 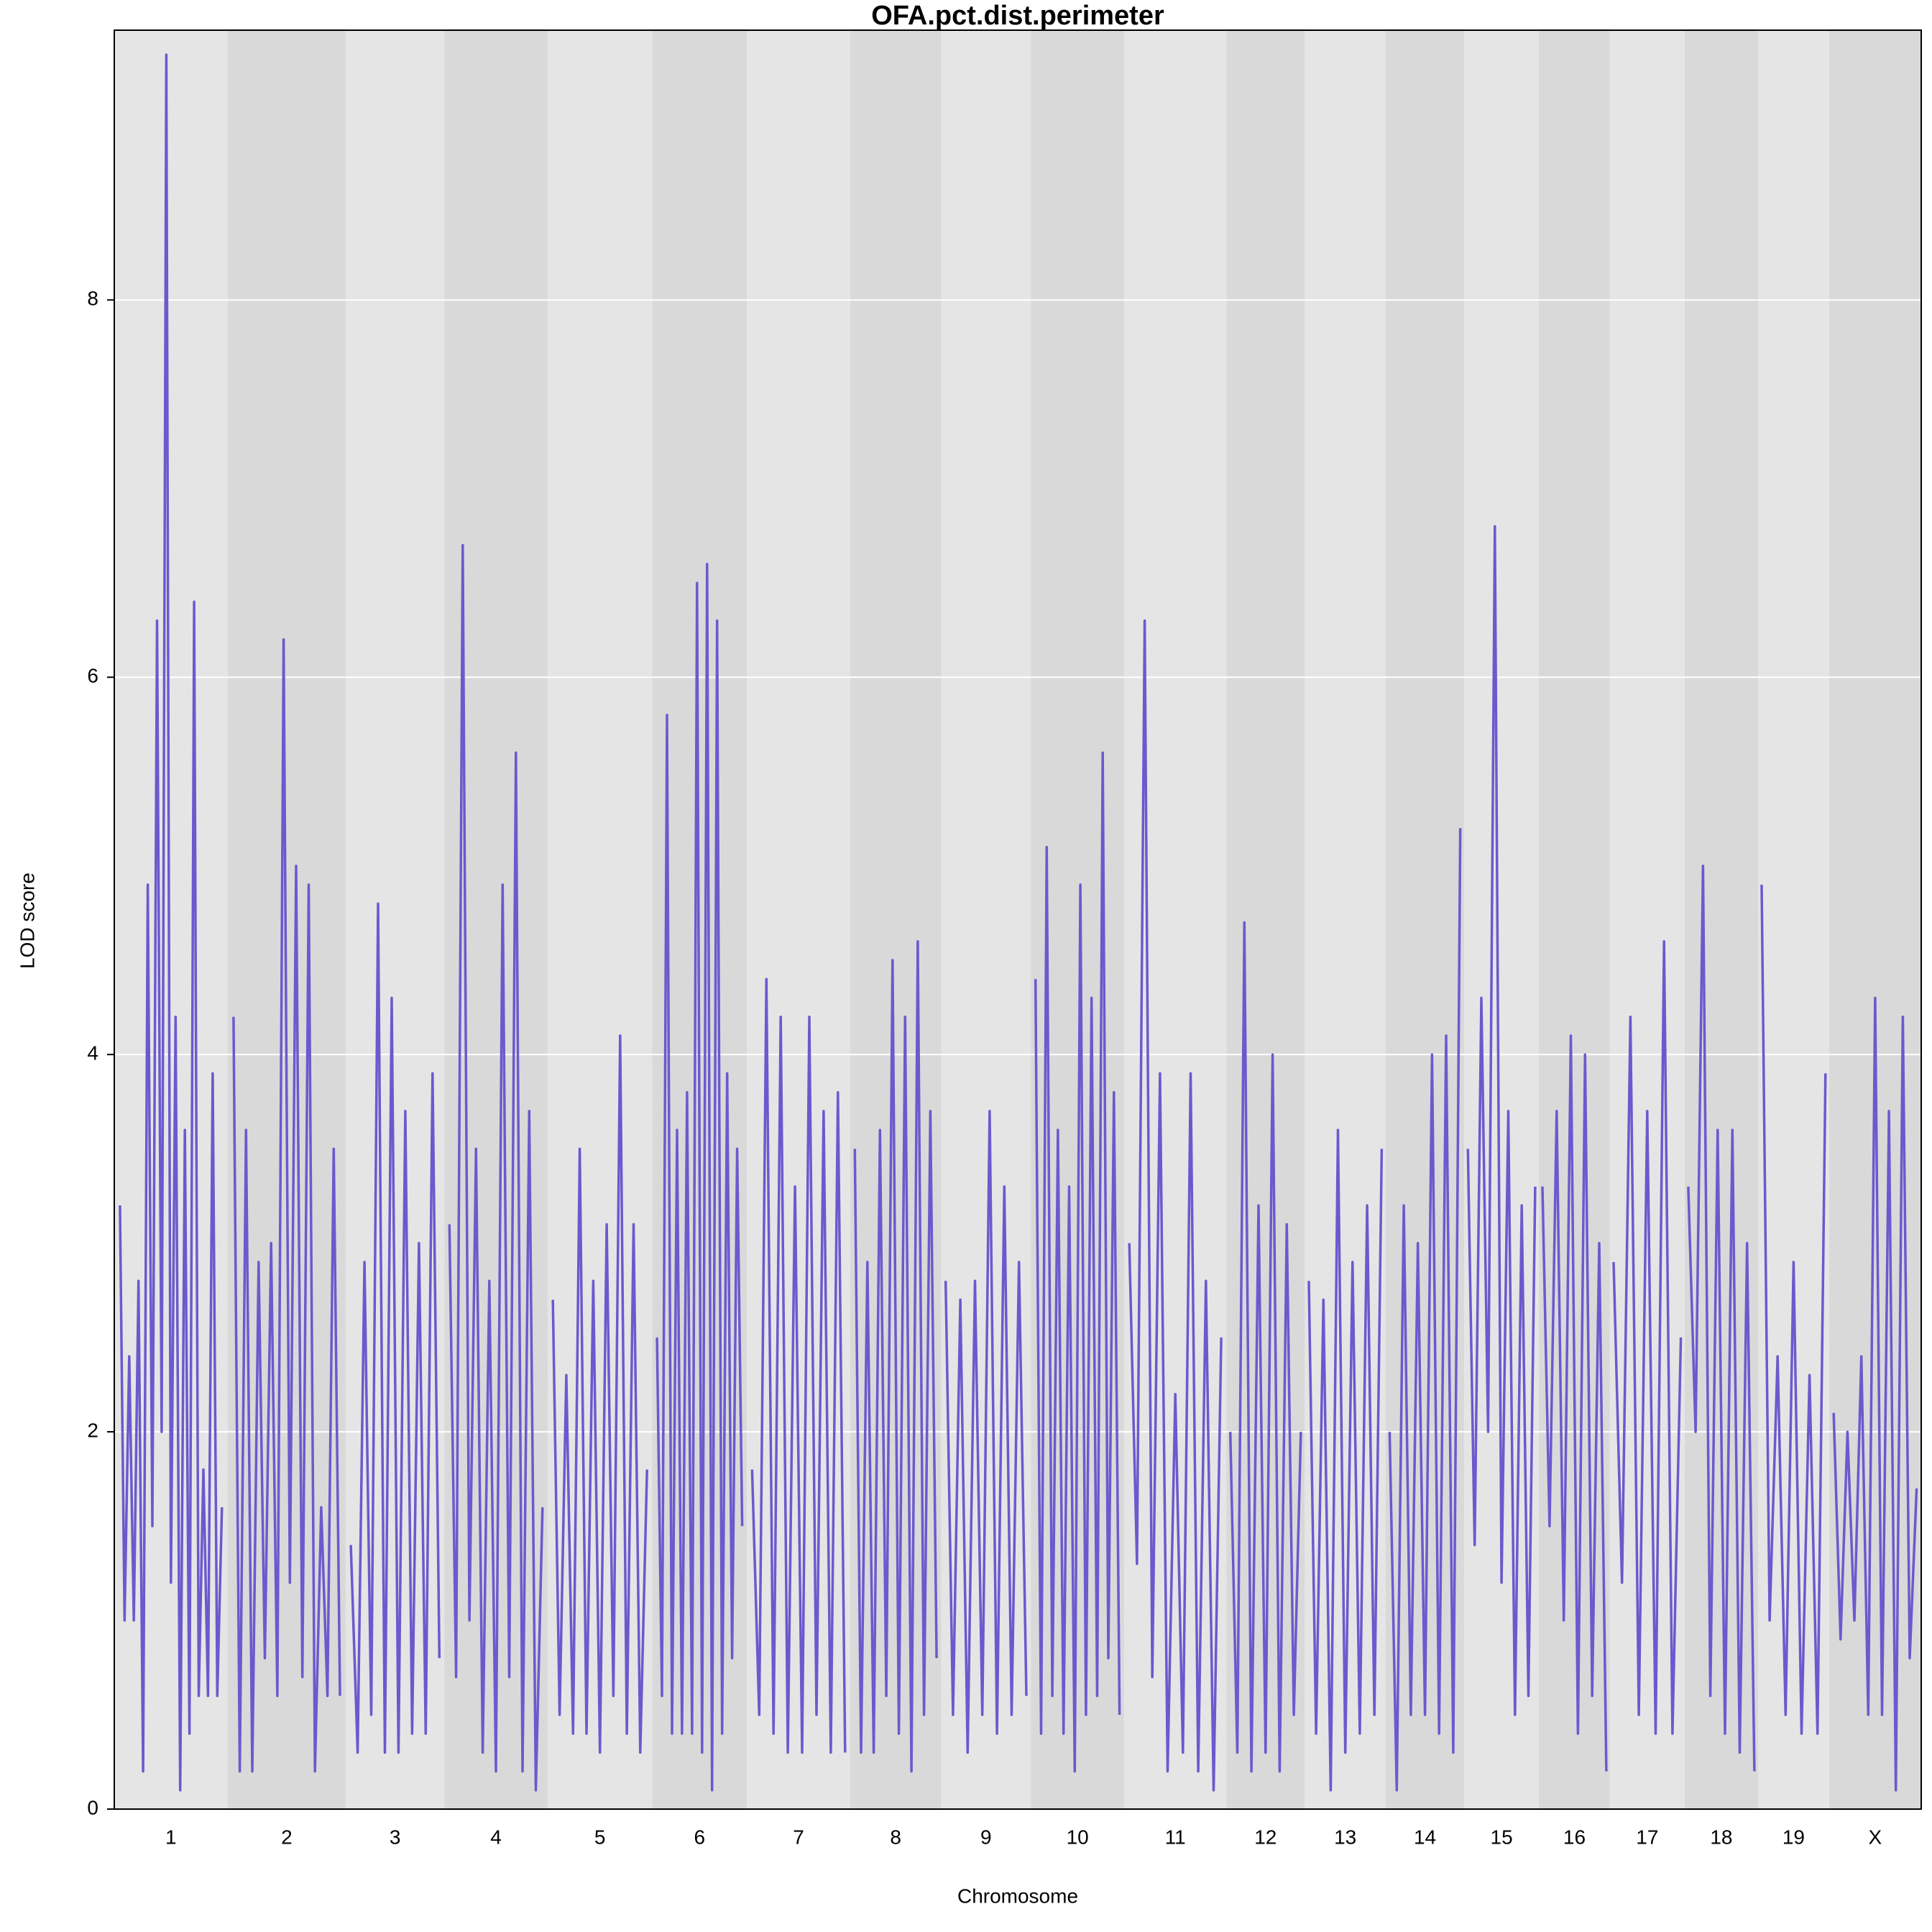 What do you see at coordinates (1721, 1837) in the screenshot?
I see `x-tick-label: 18` at bounding box center [1721, 1837].